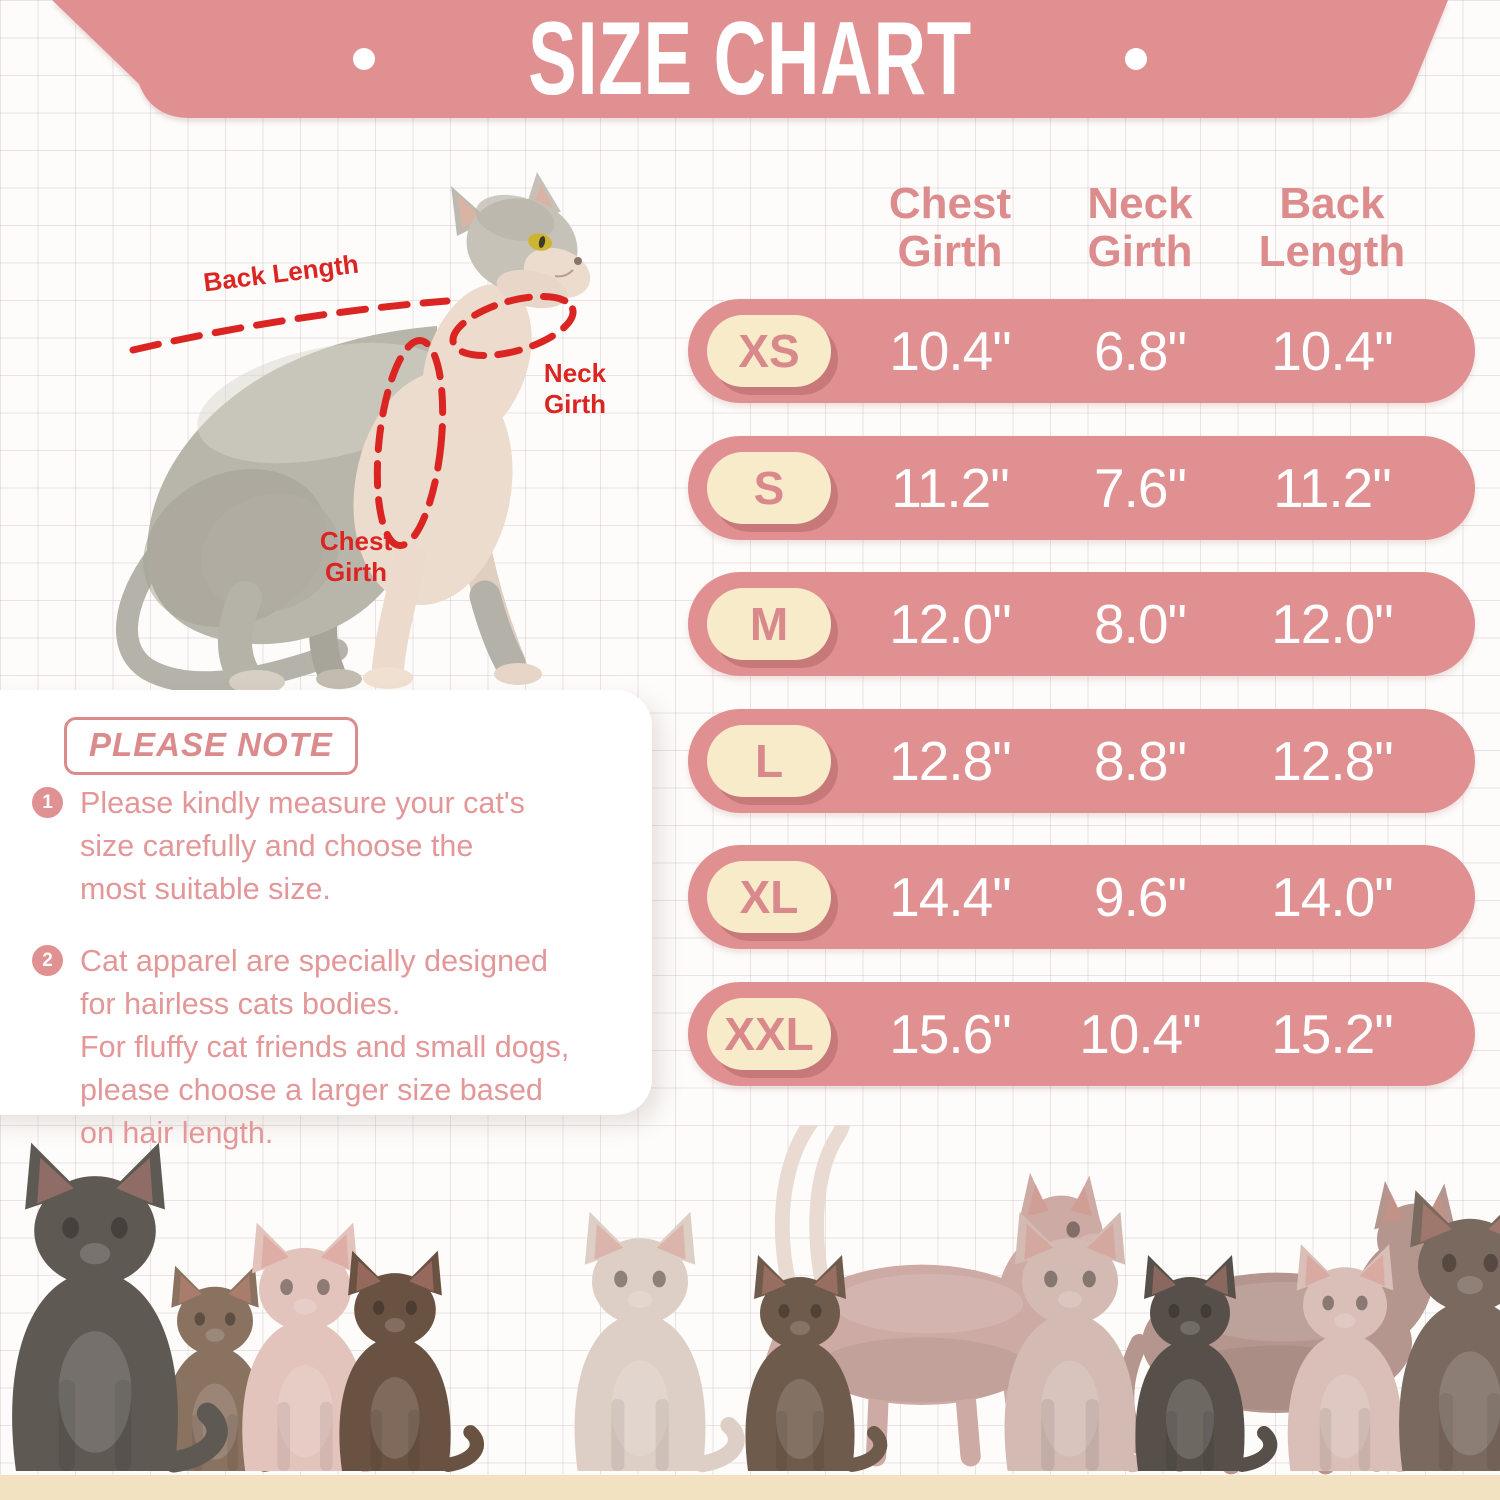 The height and width of the screenshot is (1500, 1500). Describe the element at coordinates (1081, 897) in the screenshot. I see `table-row-xl: XL 14.4" 9.6" 14.0"` at that location.